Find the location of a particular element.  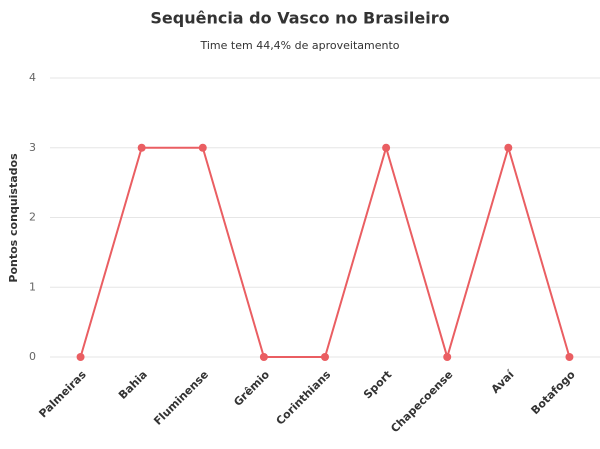

y-tick-label: 1 is located at coordinates (32, 286).